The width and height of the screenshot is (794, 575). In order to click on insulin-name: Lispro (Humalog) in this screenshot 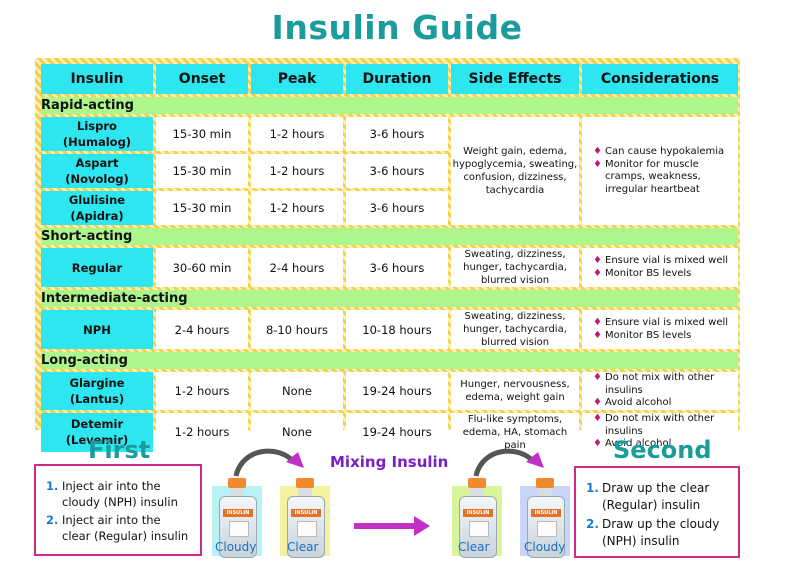, I will do `click(97, 134)`.